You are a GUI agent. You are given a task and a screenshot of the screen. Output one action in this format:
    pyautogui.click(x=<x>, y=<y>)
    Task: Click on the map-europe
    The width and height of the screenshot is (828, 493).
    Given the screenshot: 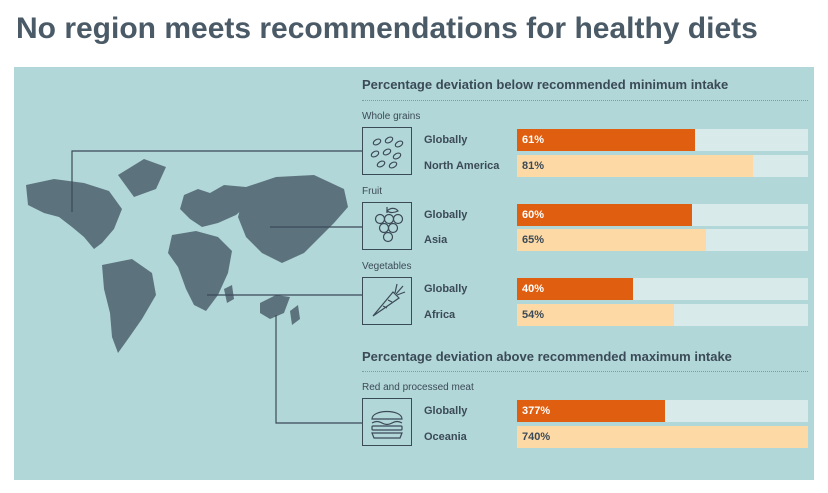 What is the action you would take?
    pyautogui.click(x=215, y=206)
    